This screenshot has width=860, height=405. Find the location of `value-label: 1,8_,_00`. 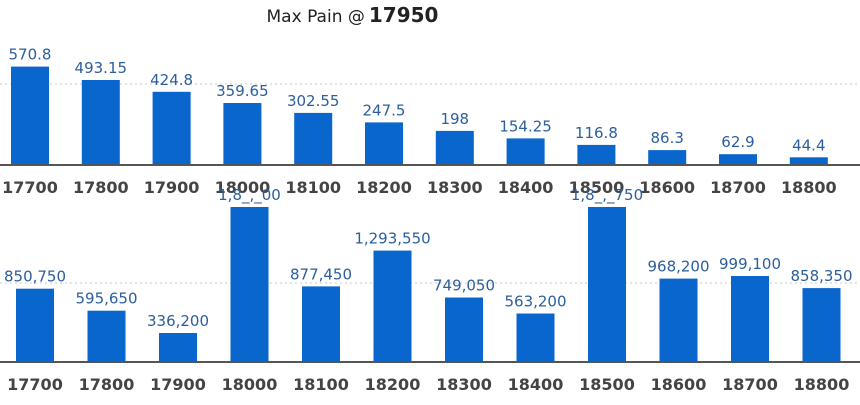

value-label: 1,8_,_00 is located at coordinates (249, 195).